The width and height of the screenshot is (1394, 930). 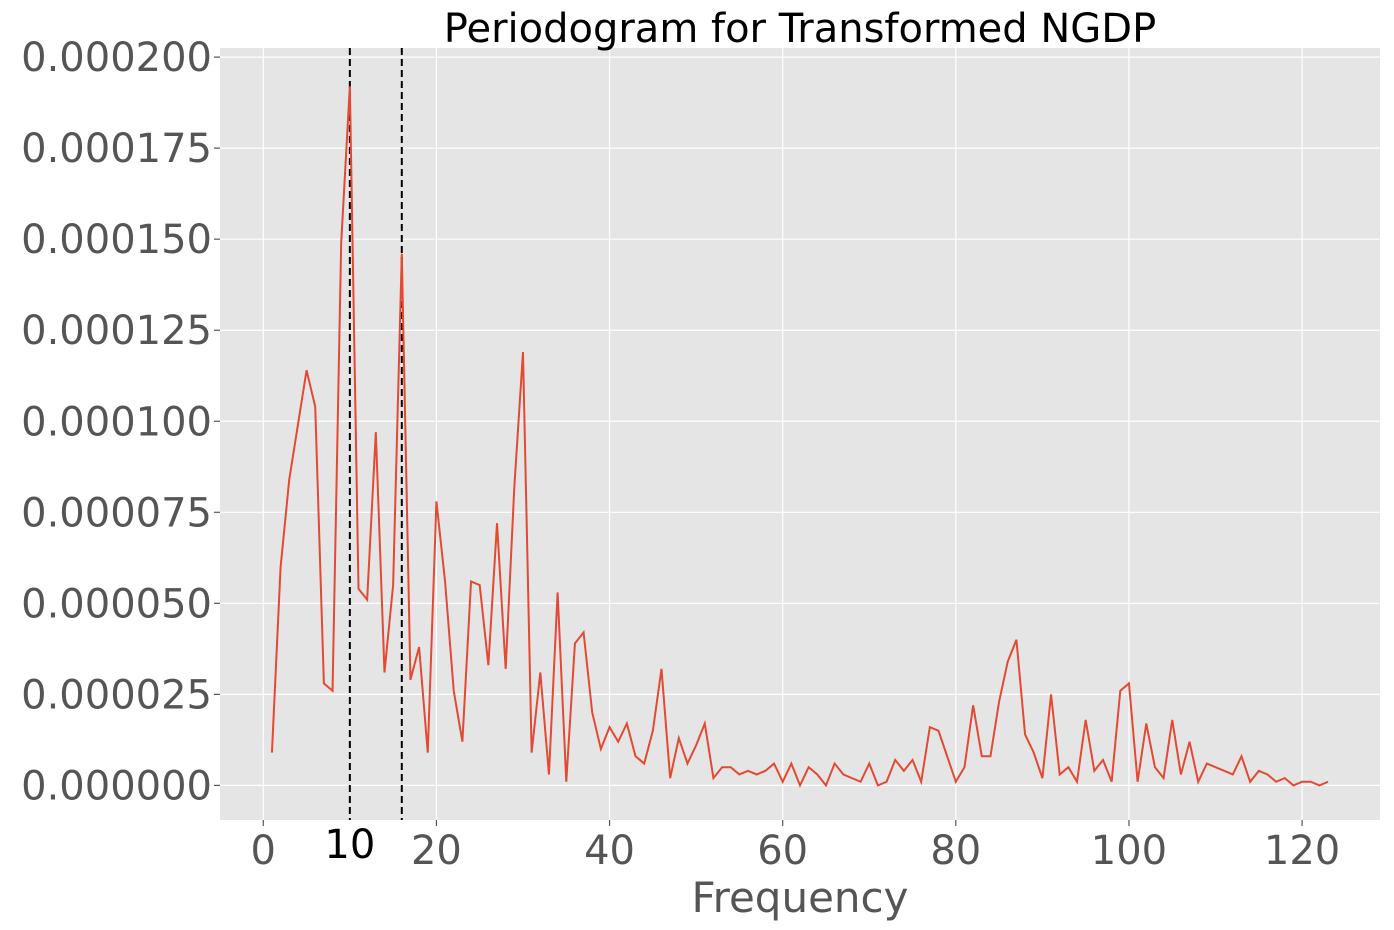 I want to click on x-tick-label: 20, so click(x=436, y=851).